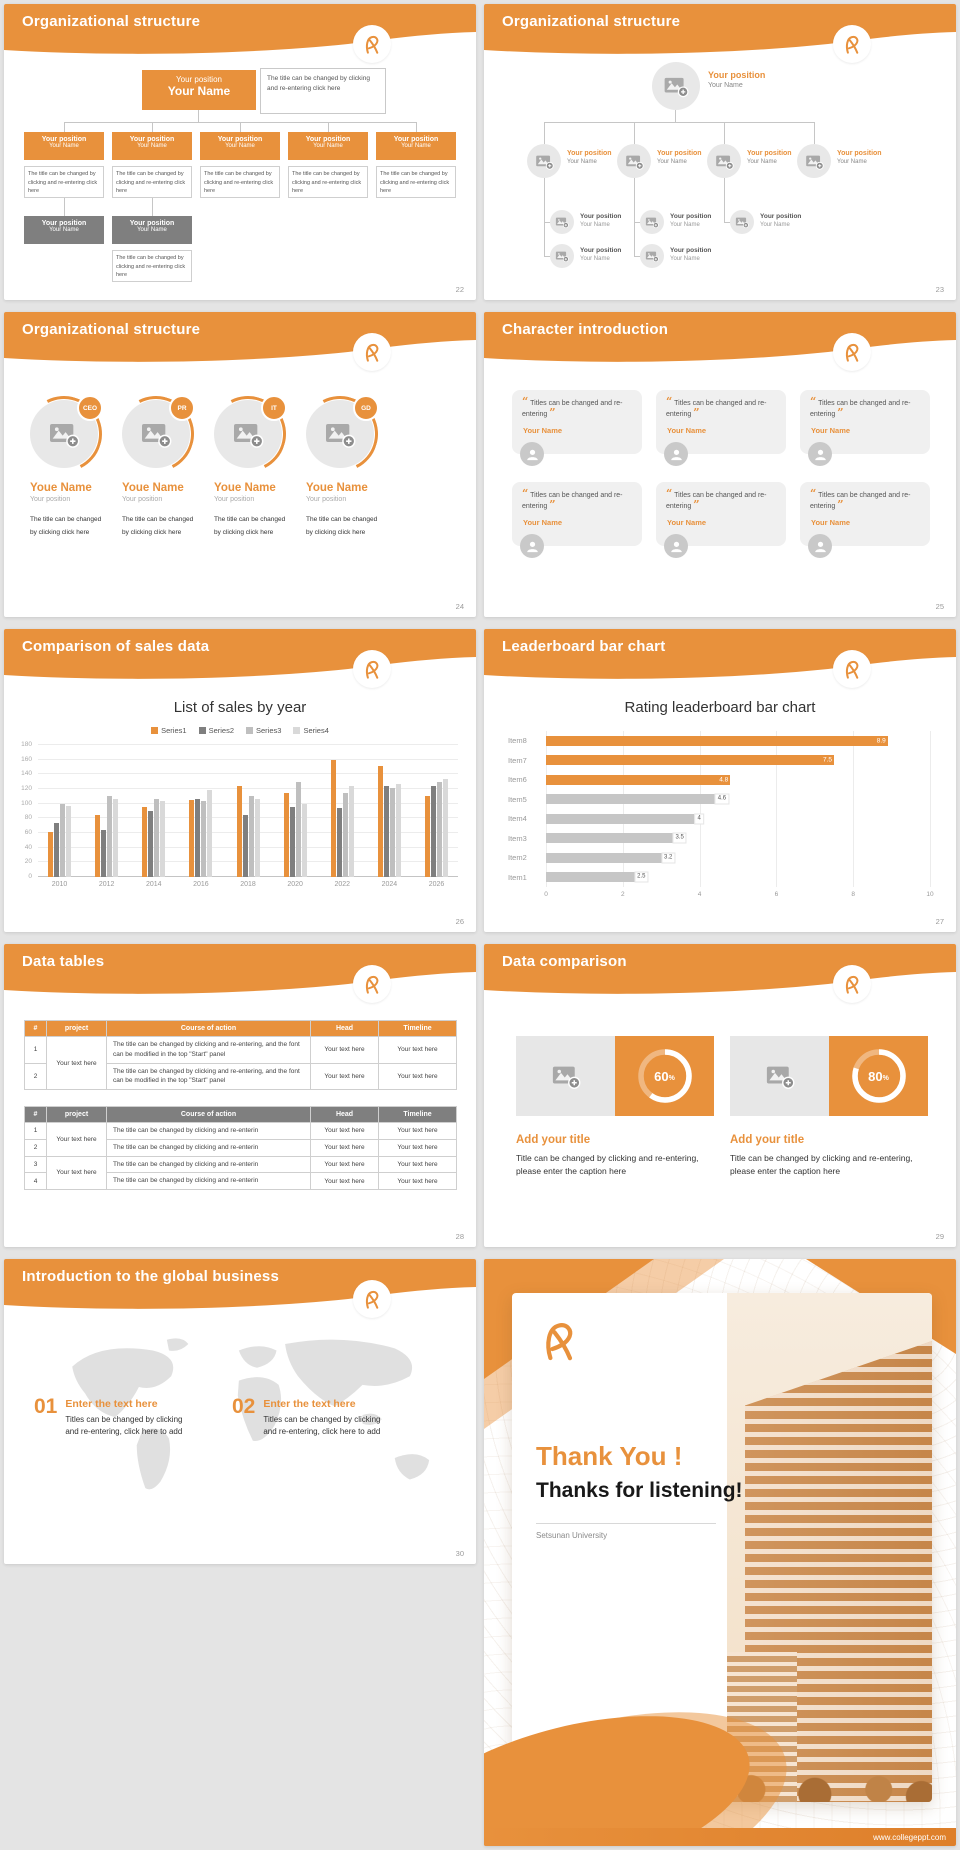 This screenshot has height=1850, width=960. Describe the element at coordinates (909, 1837) in the screenshot. I see `site-url: www.collegeppt.com` at that location.